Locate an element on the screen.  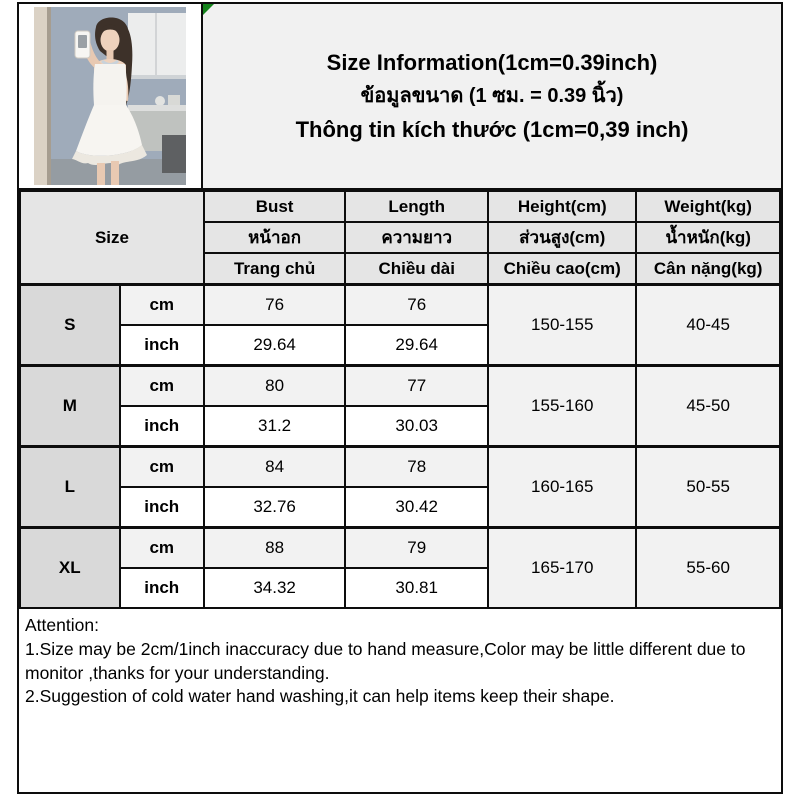
row-xl-cm: XL cm 88 79 165-170 55-60 is located at coordinates (400, 567).